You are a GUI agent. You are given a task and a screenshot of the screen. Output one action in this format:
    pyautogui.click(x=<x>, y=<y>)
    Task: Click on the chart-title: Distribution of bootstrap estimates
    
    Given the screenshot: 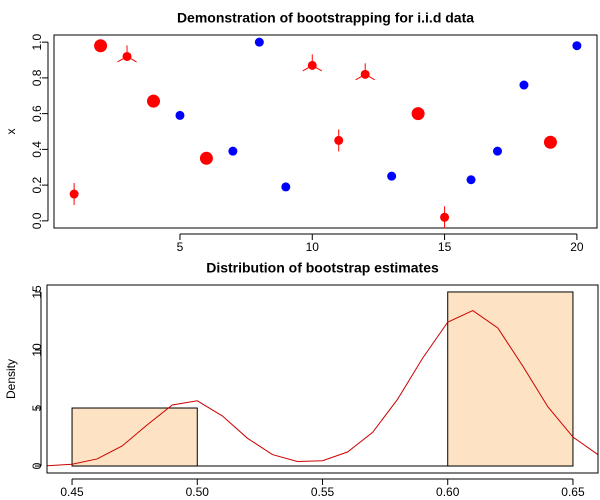 What is the action you would take?
    pyautogui.click(x=322, y=268)
    